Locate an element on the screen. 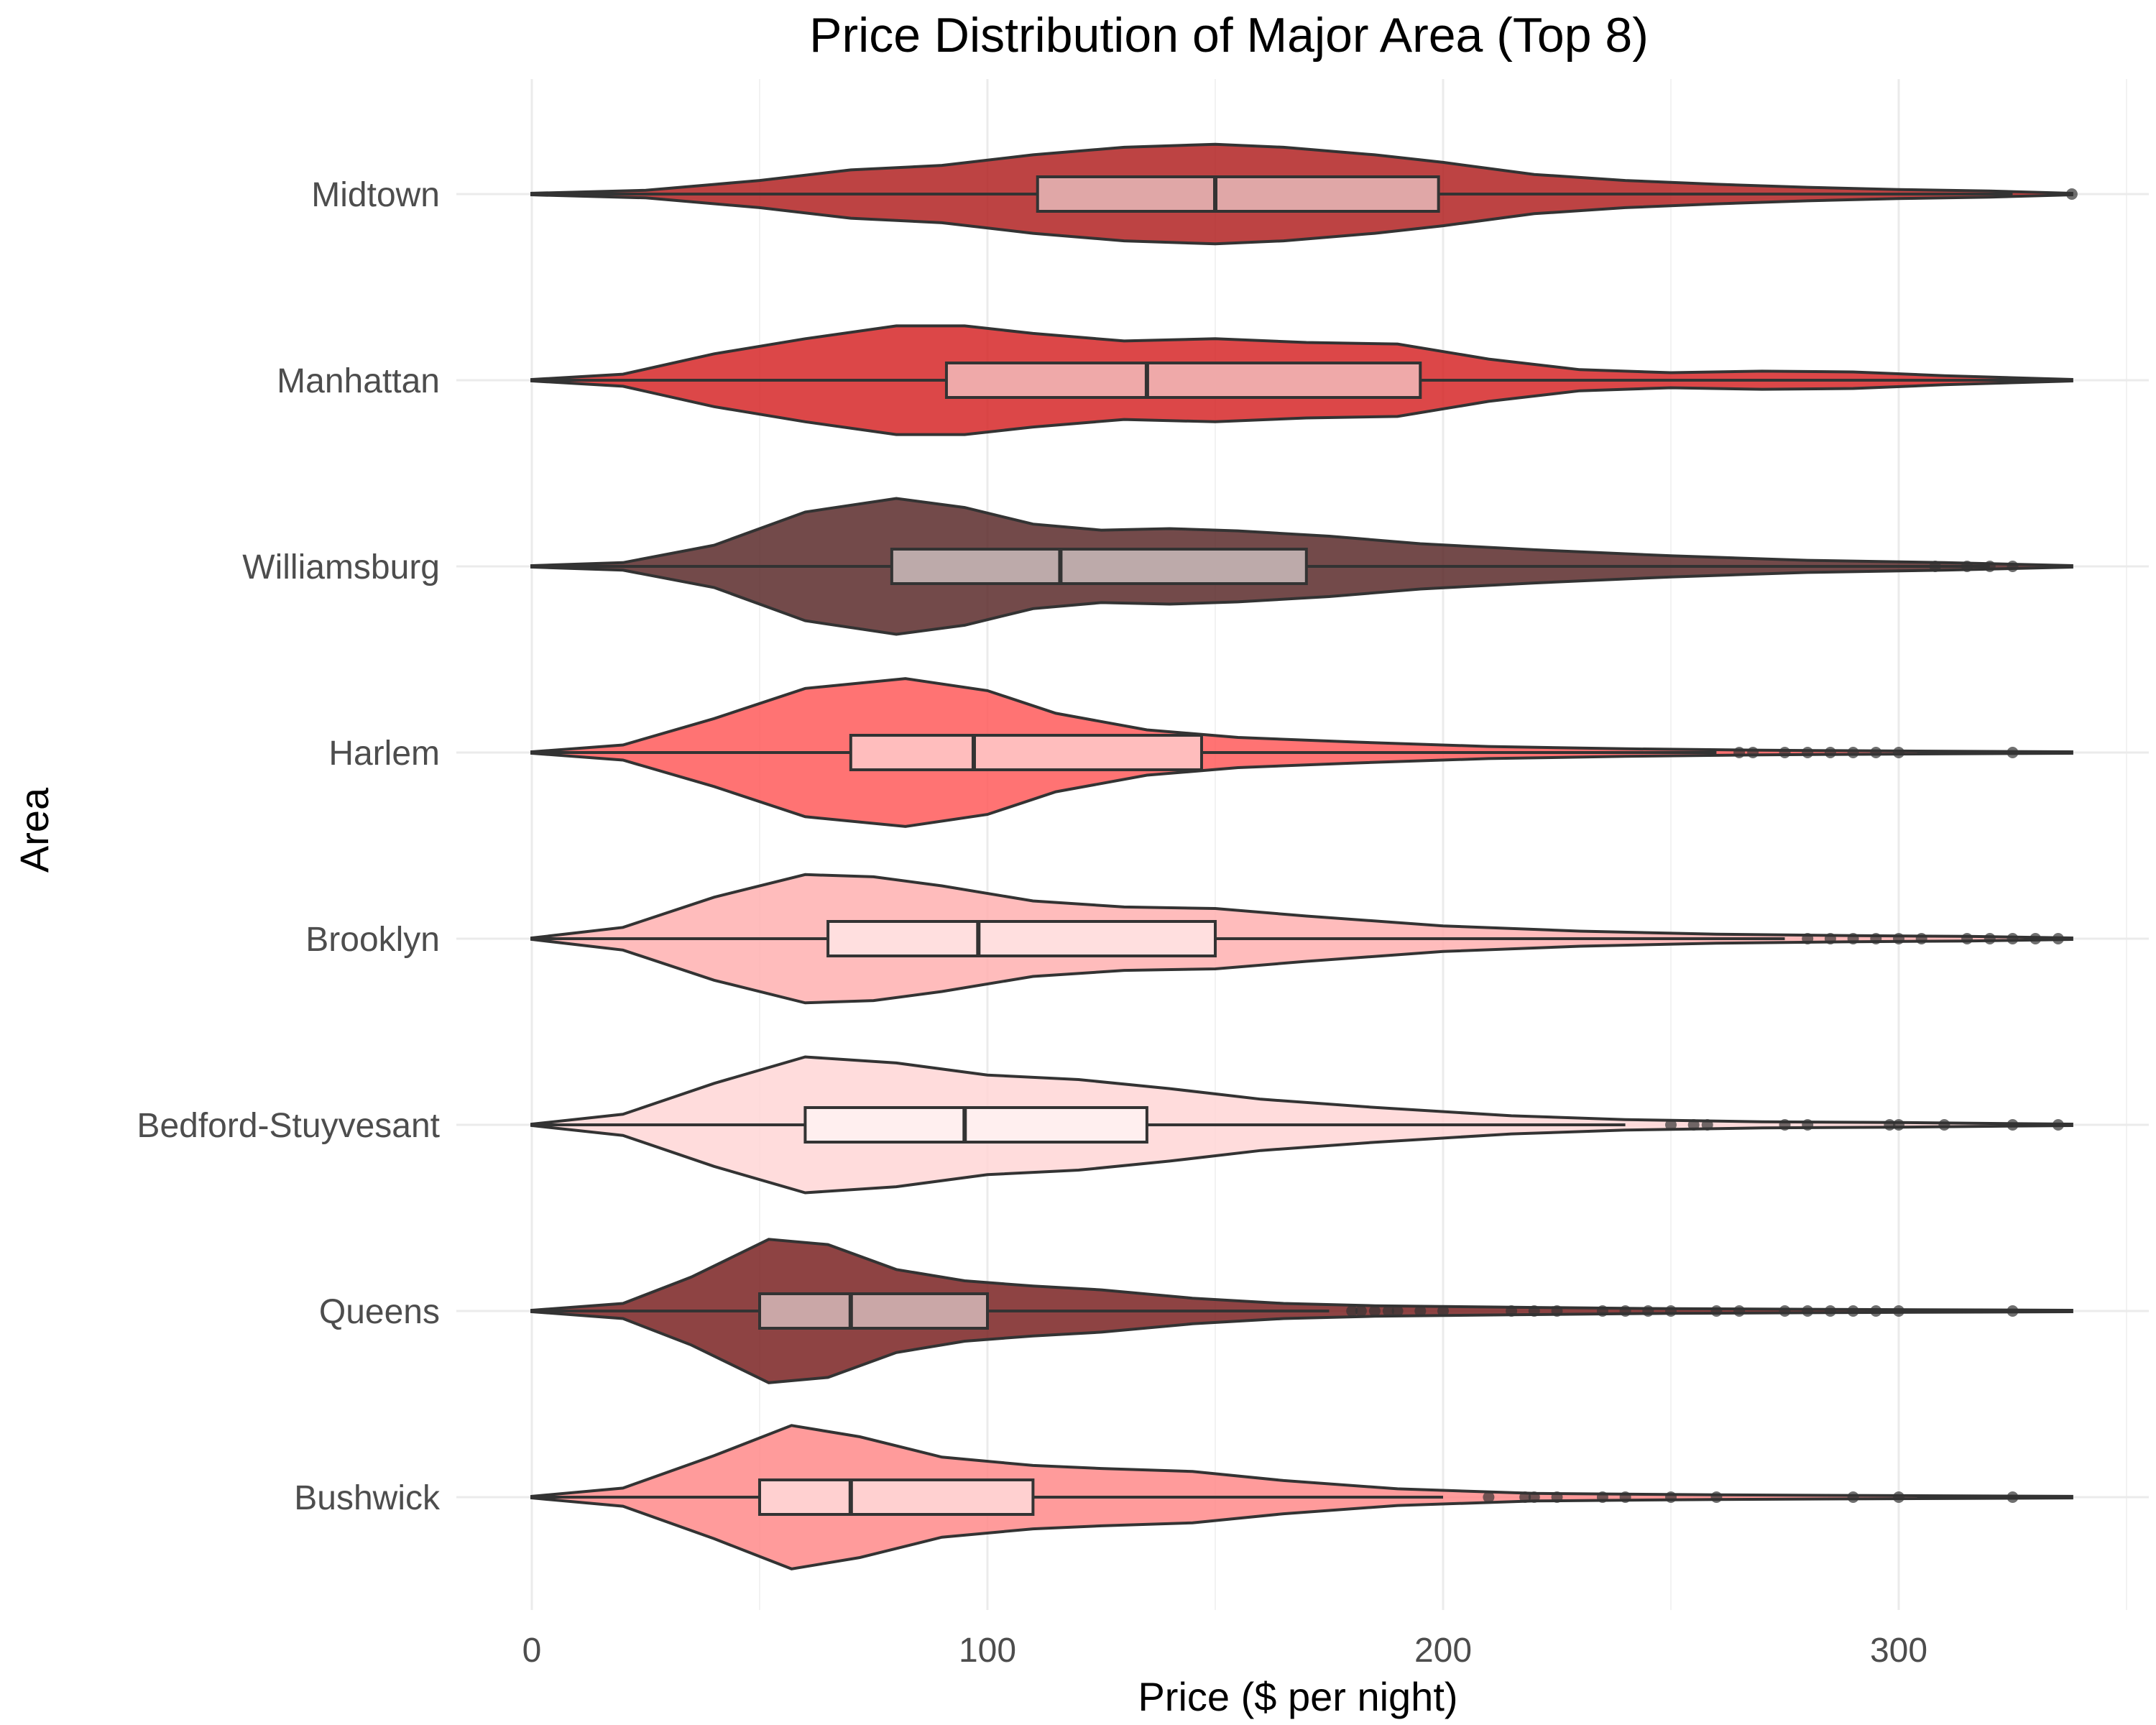 This screenshot has height=1725, width=2156. y-tick-label: Harlem is located at coordinates (384, 754).